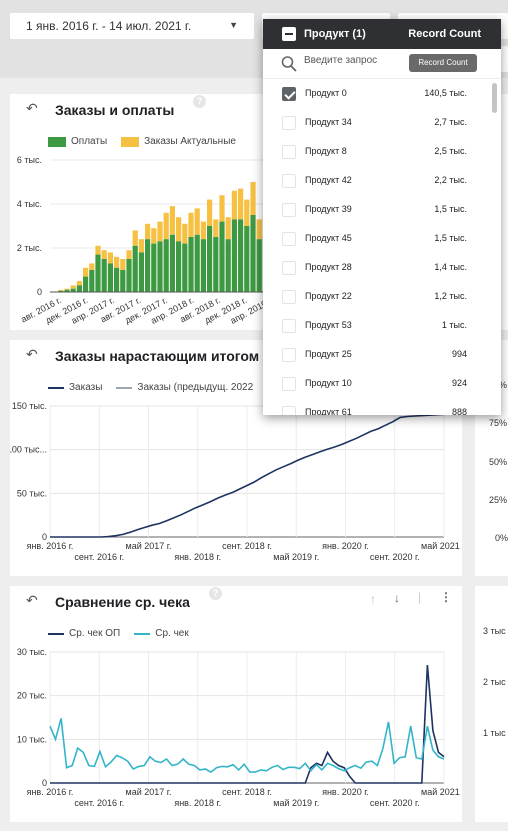  What do you see at coordinates (29, 204) in the screenshot?
I see `y-tick-label: 4 тыс.` at bounding box center [29, 204].